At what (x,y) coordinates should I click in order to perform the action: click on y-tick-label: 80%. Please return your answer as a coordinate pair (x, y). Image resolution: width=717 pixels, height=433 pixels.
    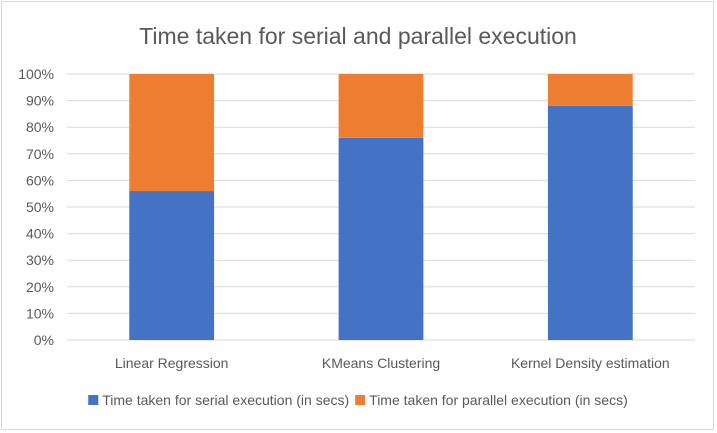
    Looking at the image, I should click on (40, 127).